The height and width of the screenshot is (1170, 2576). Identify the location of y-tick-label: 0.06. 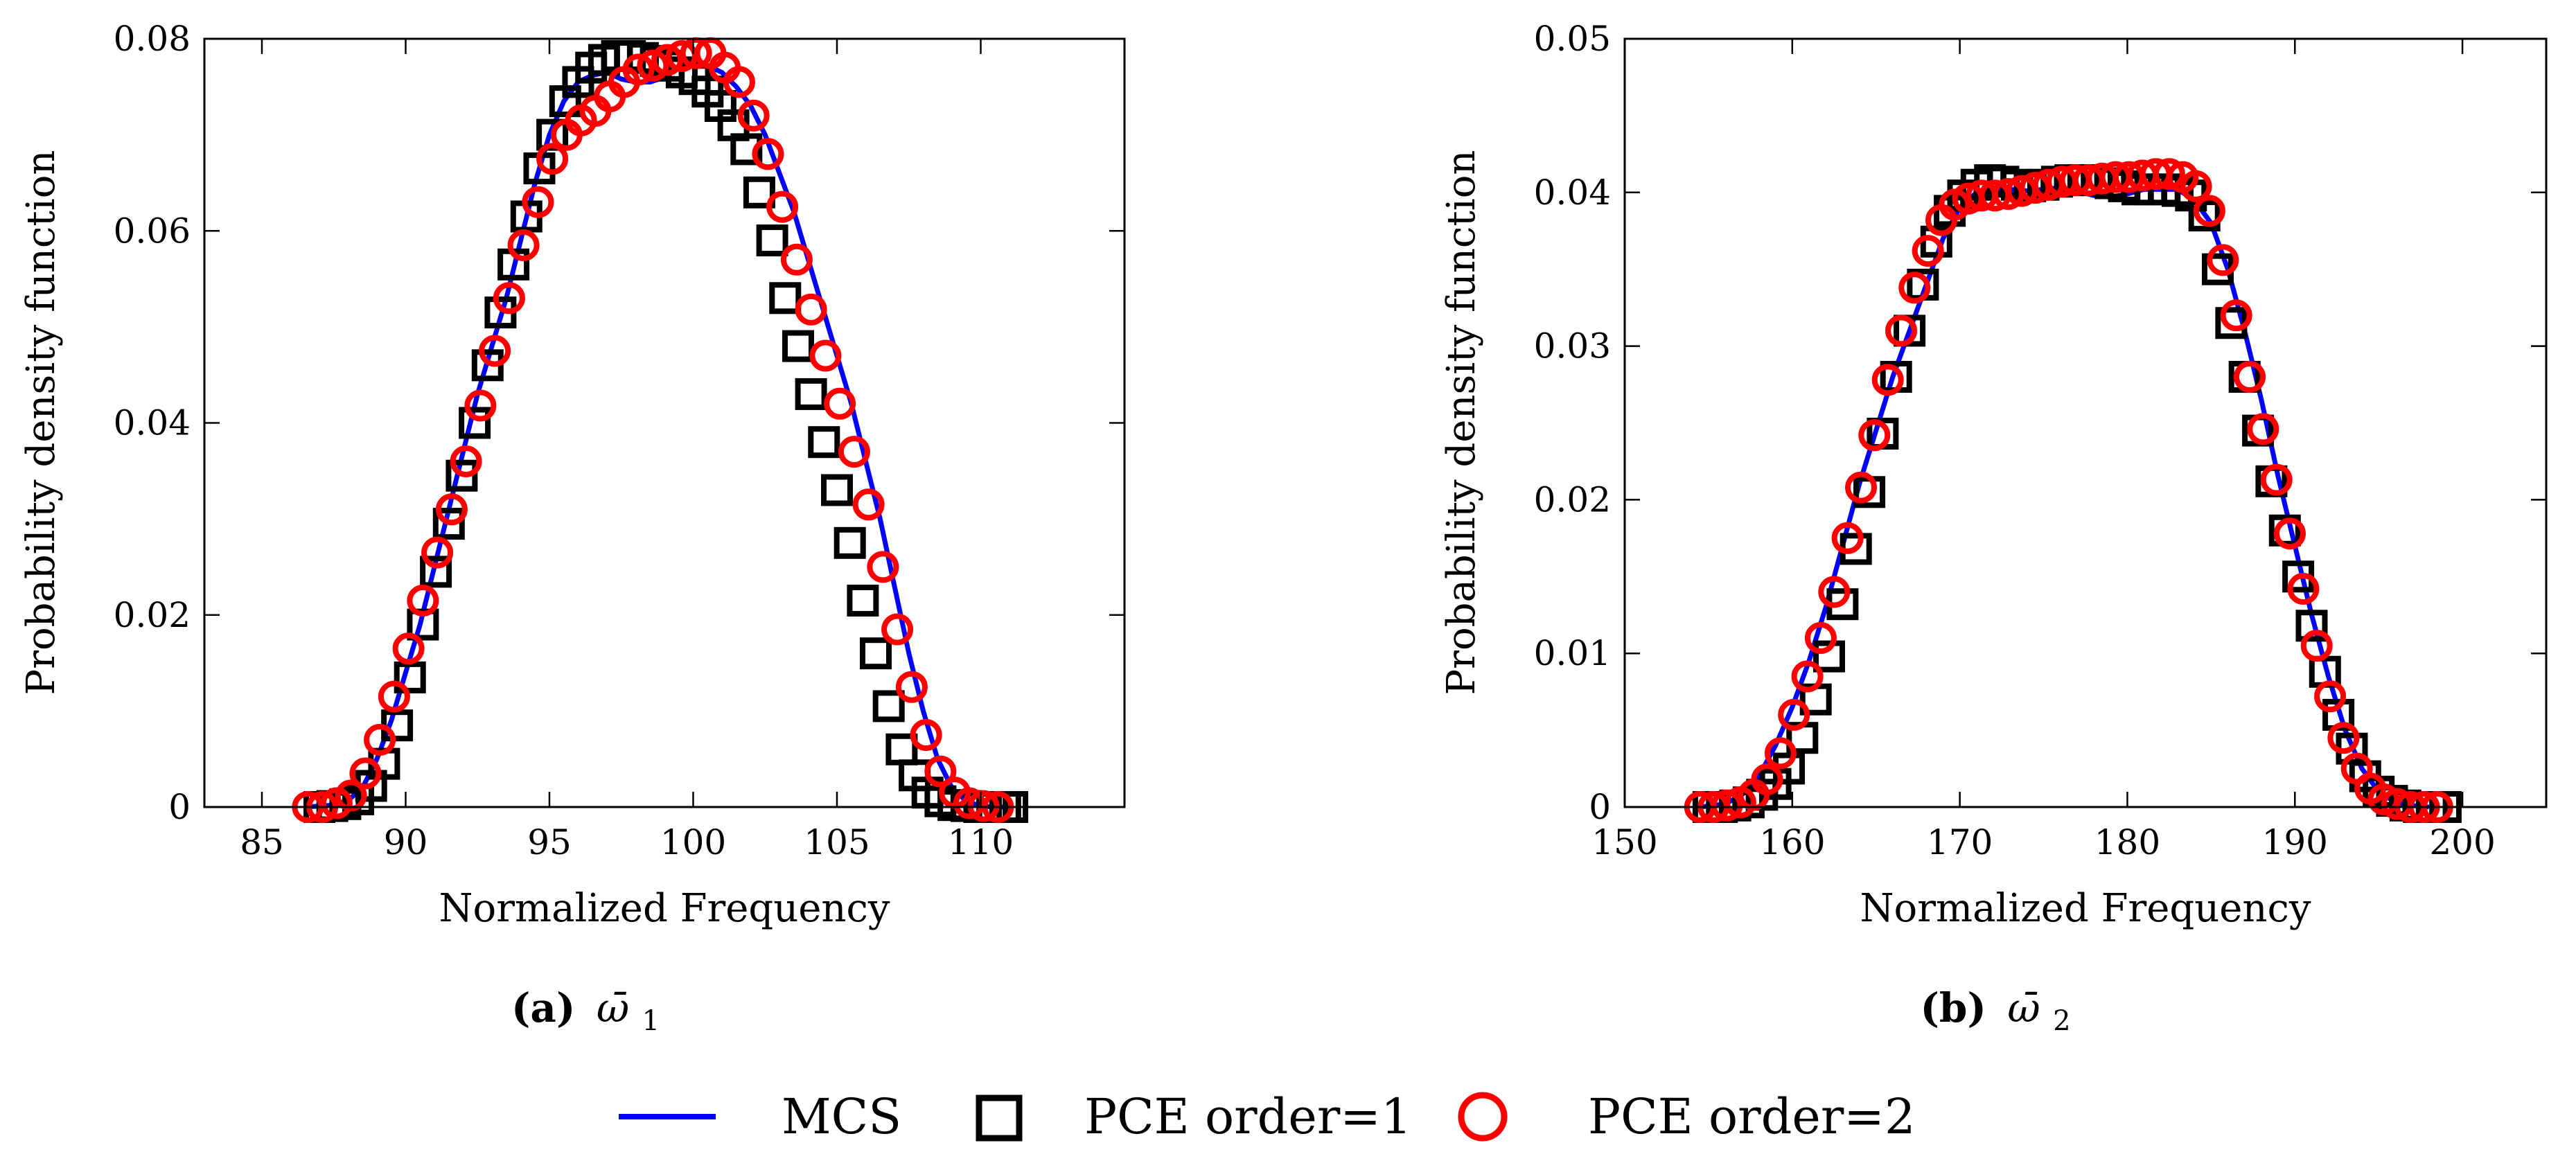
(152, 231).